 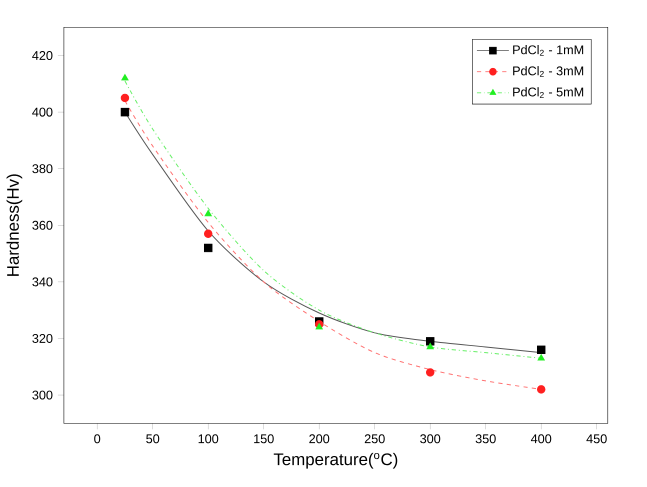 What do you see at coordinates (264, 439) in the screenshot?
I see `x-tick-label: 150` at bounding box center [264, 439].